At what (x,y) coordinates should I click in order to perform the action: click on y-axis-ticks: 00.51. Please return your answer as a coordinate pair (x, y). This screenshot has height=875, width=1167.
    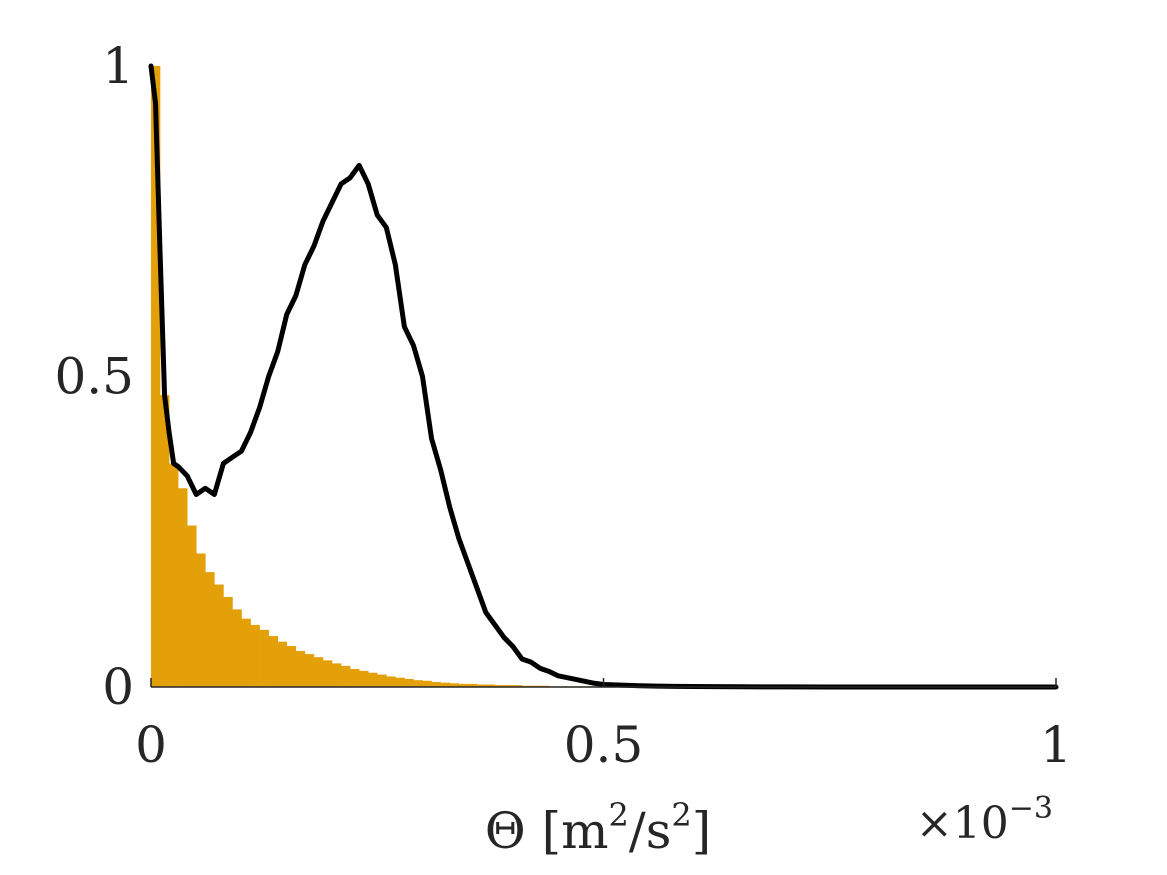
    Looking at the image, I should click on (94, 376).